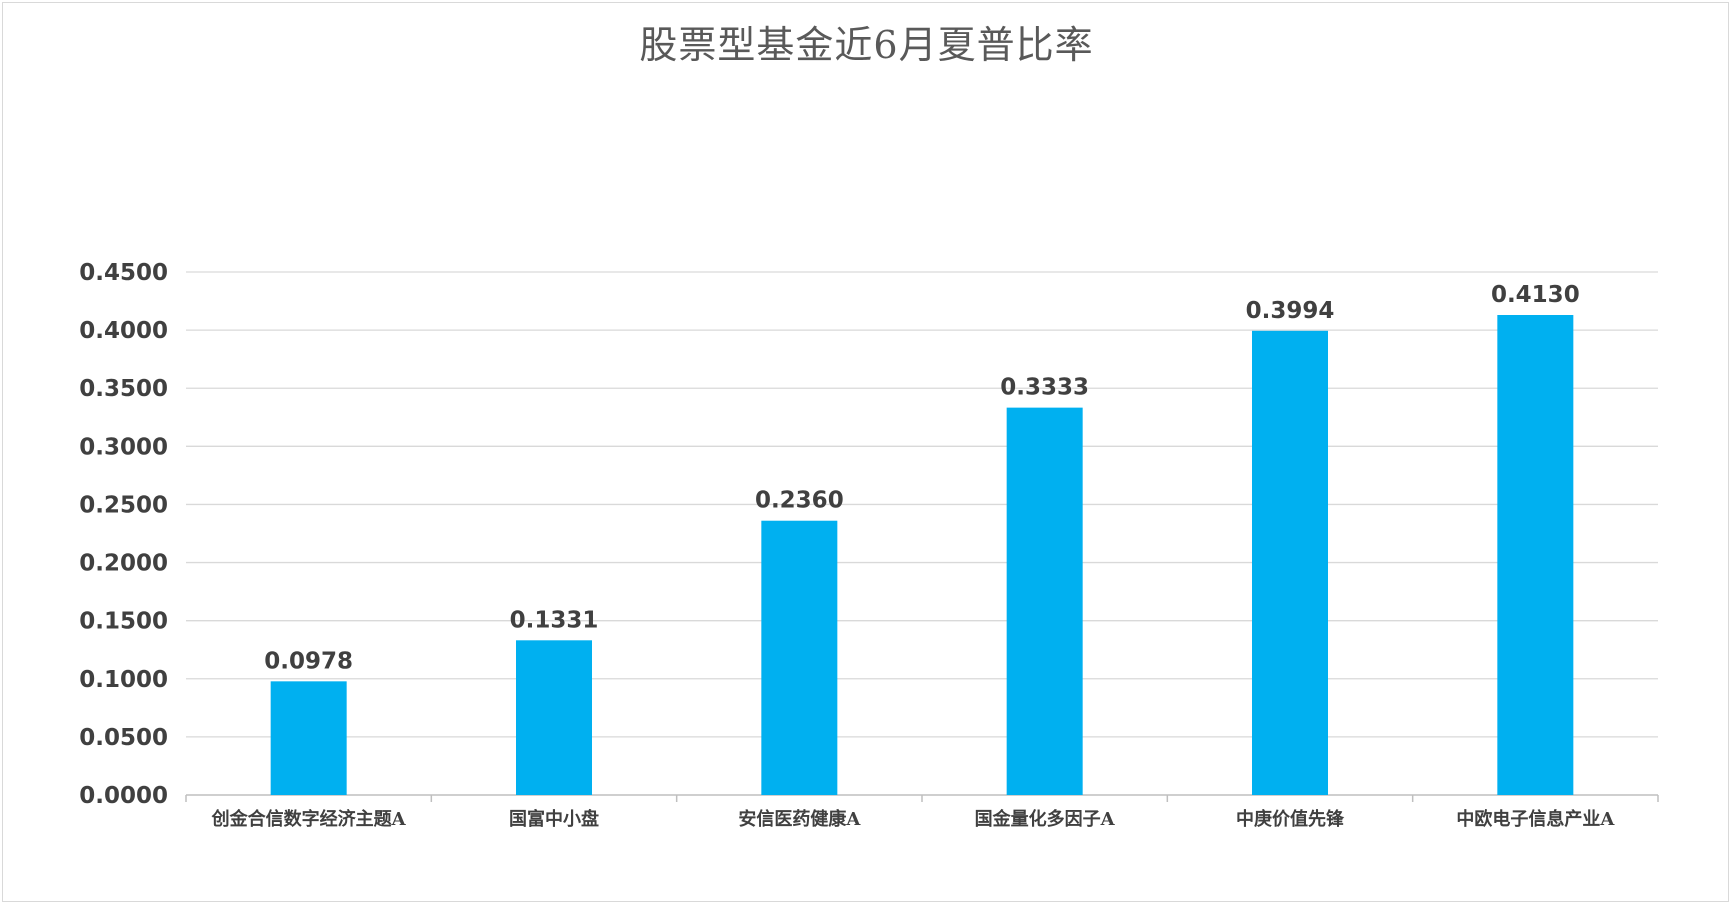 The height and width of the screenshot is (906, 1733). What do you see at coordinates (123, 796) in the screenshot?
I see `y-tick-label: 0.0000` at bounding box center [123, 796].